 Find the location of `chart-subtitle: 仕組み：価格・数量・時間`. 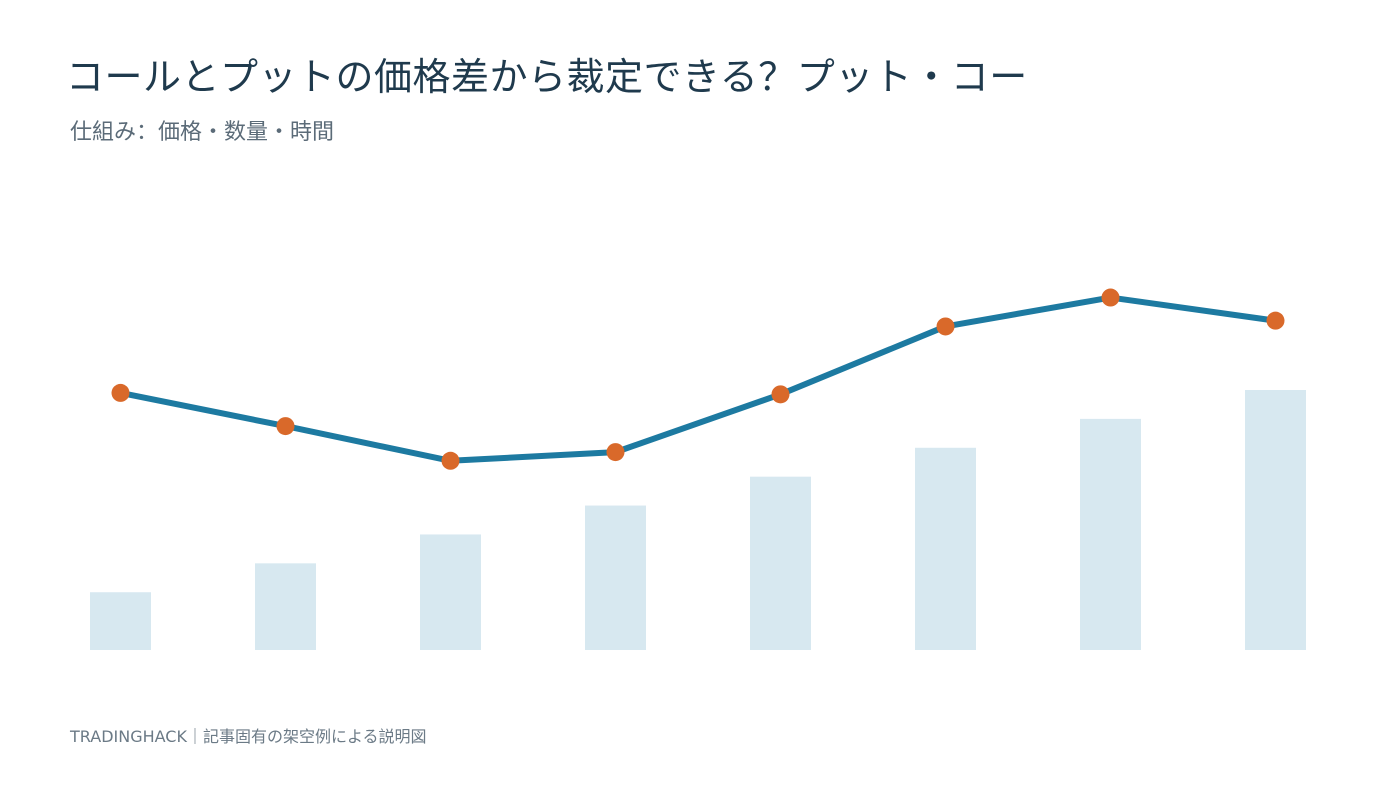

chart-subtitle: 仕組み：価格・数量・時間 is located at coordinates (202, 132).